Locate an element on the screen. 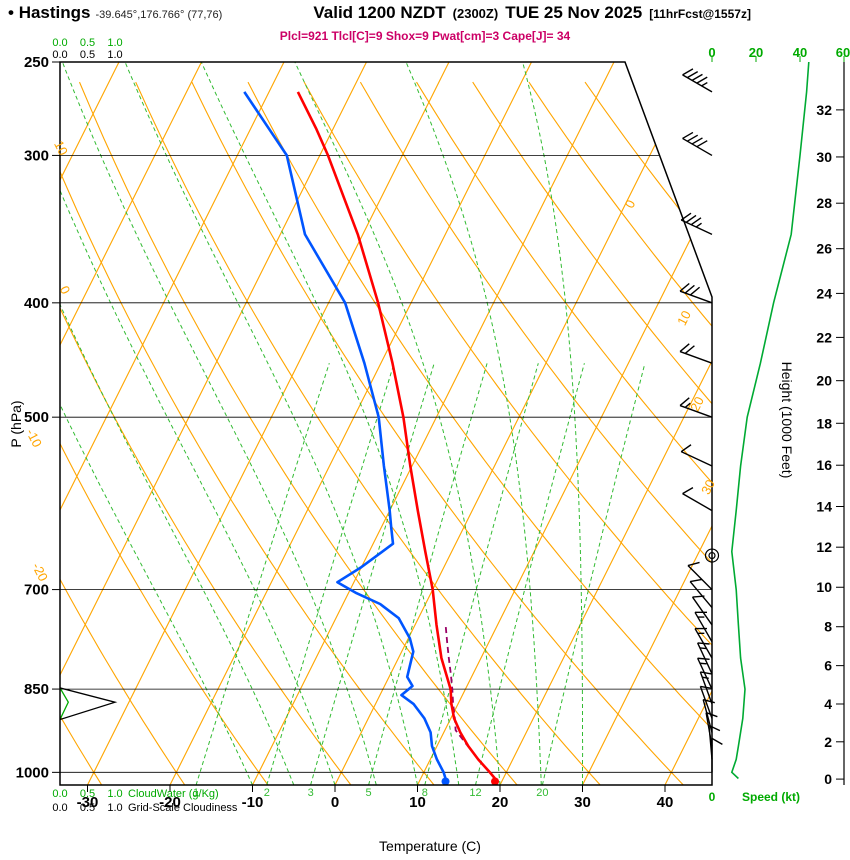 This screenshot has width=850, height=860. svg-text: 5 is located at coordinates (369, 793).